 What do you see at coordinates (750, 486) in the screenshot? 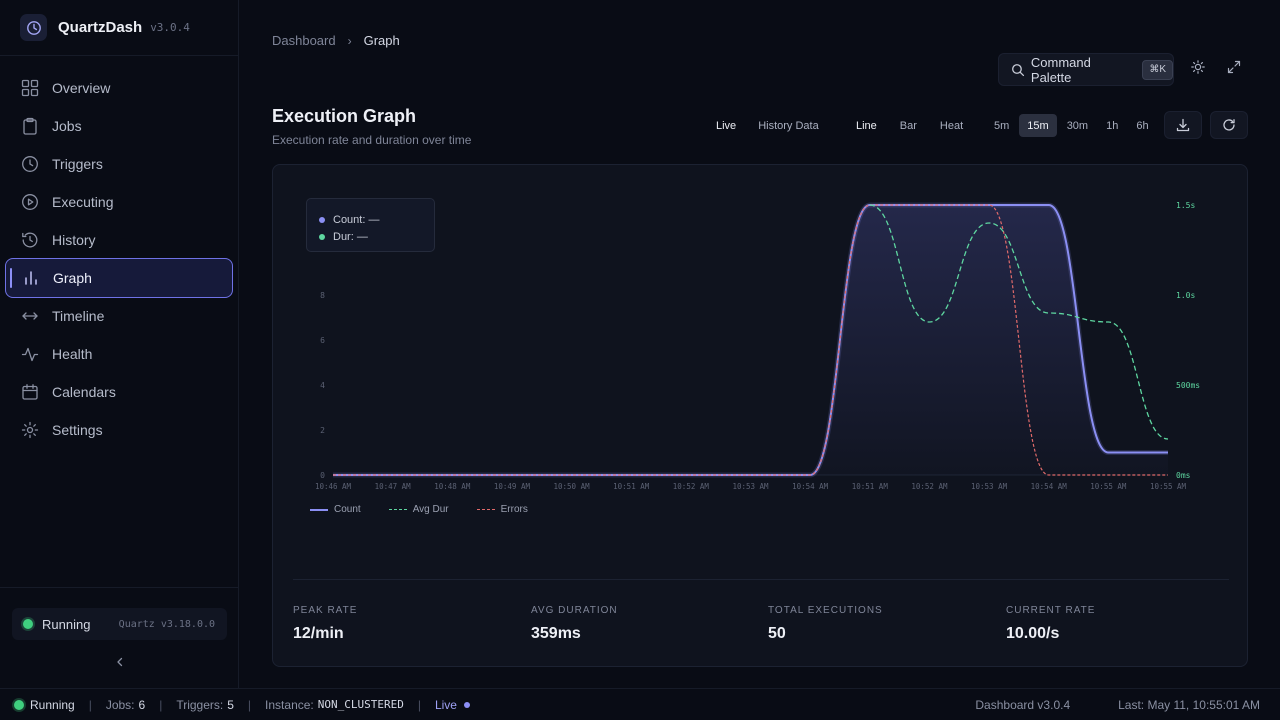
I see `x-tick-label: 10:53 AM` at bounding box center [750, 486].